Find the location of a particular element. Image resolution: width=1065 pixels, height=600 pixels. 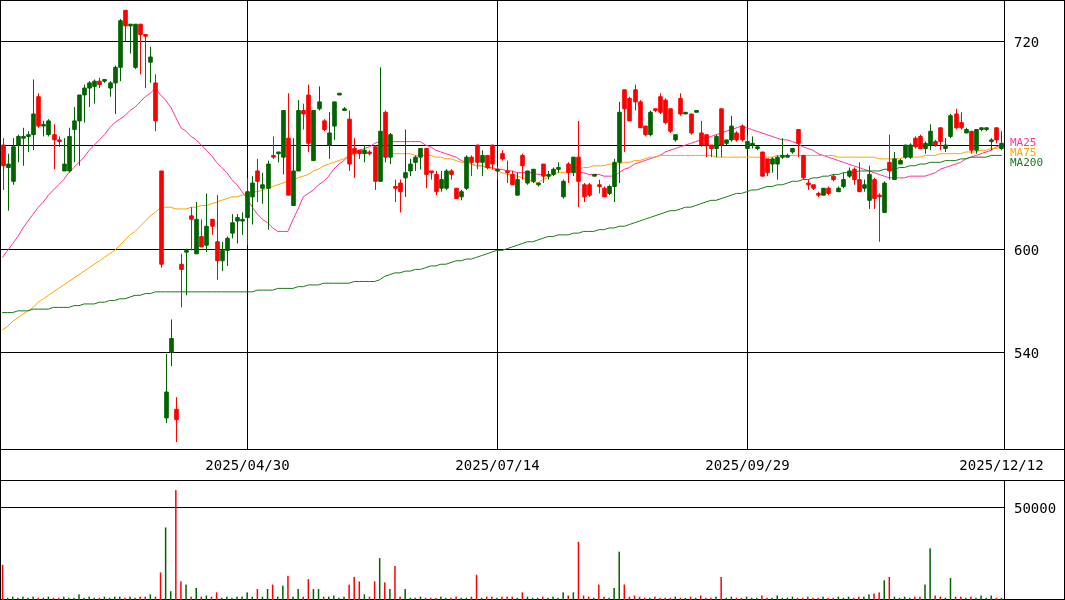

series-label: MA75 is located at coordinates (1023, 152).